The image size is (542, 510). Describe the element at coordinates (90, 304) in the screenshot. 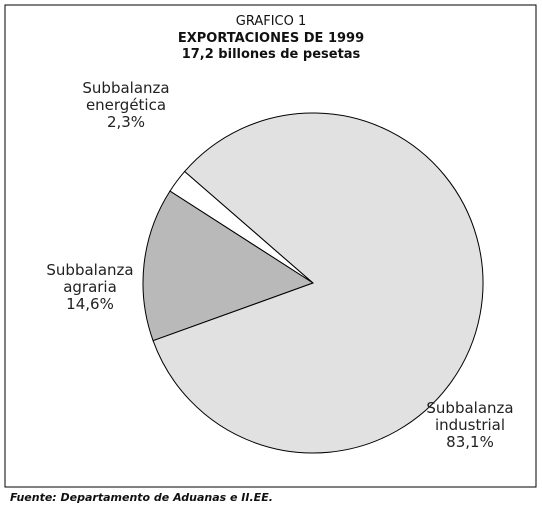

I see `slice-value-label: 14,6%` at that location.